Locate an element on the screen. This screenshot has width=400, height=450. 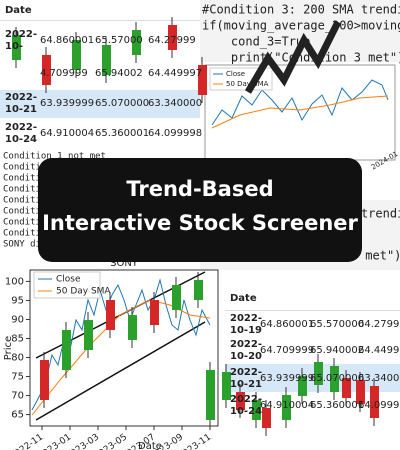
console-line: Condition 1 not met is located at coordinates (54, 157).